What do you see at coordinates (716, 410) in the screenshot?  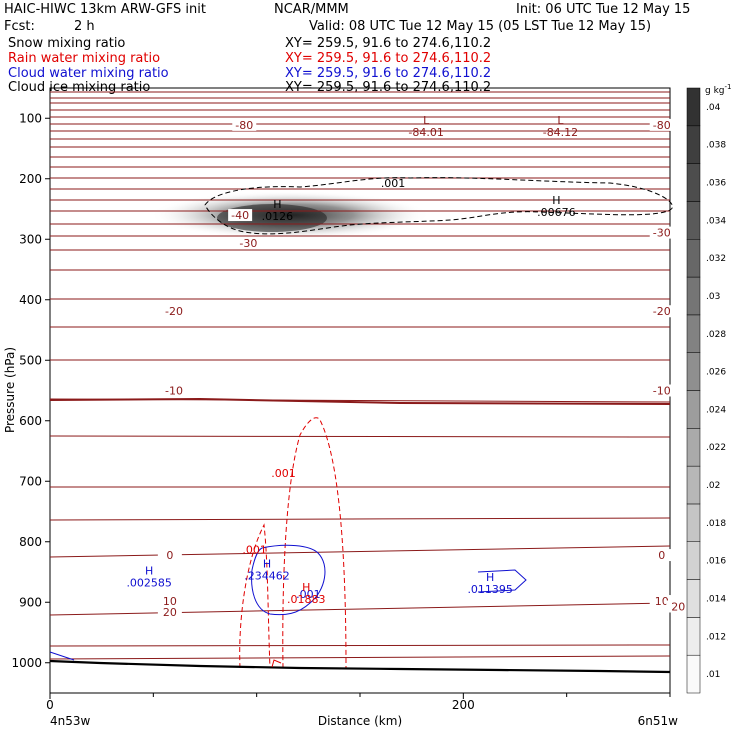 I see `colorbar-tick-label: .024` at bounding box center [716, 410].